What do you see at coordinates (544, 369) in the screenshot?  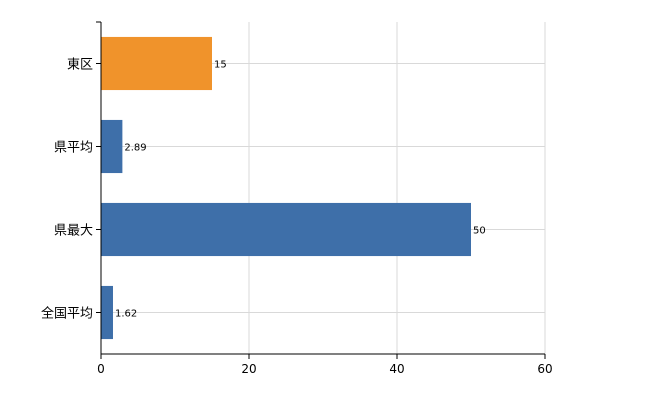 I see `x-tick-label-3: 60` at bounding box center [544, 369].